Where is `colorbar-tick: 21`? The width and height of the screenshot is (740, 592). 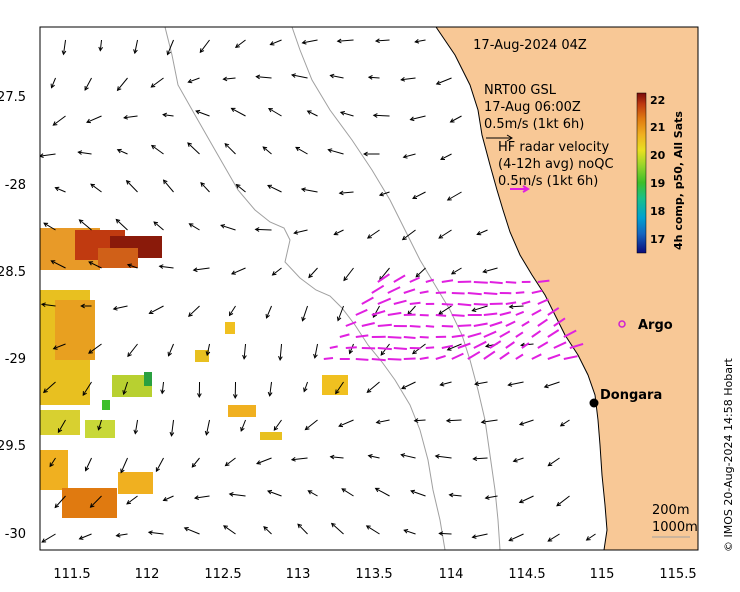
colorbar-tick: 21 is located at coordinates (657, 127).